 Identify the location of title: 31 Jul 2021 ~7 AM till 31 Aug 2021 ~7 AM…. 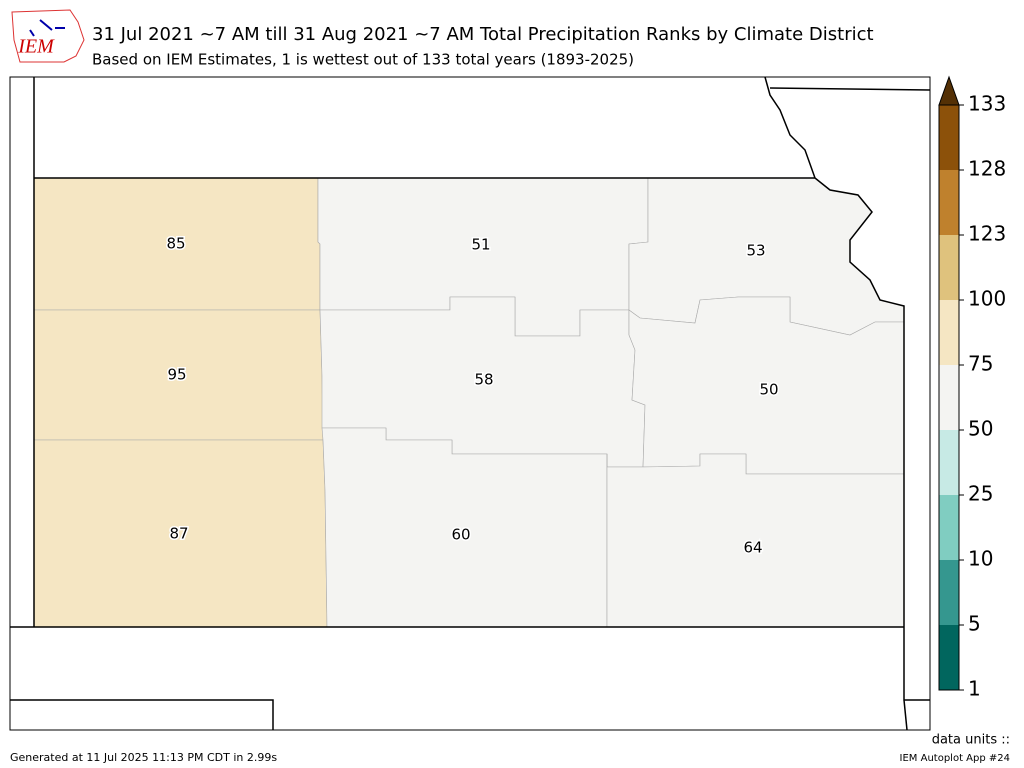
(483, 34).